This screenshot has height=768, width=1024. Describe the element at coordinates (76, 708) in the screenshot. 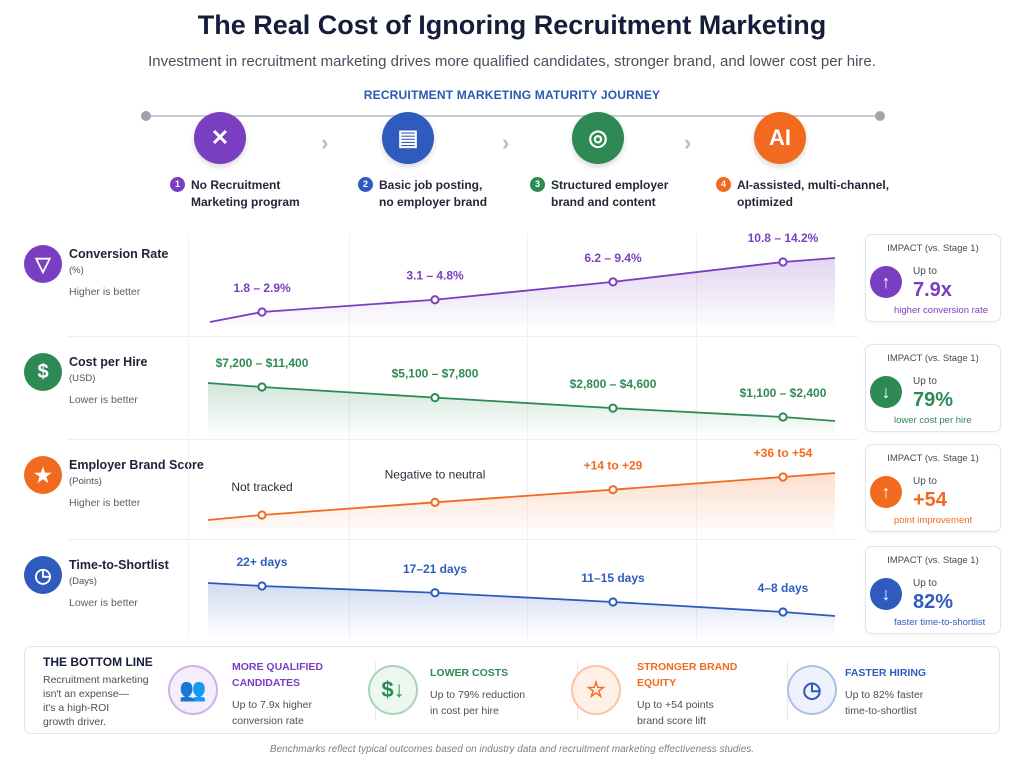

I see `bottom-line-text: it's a high-ROI` at that location.